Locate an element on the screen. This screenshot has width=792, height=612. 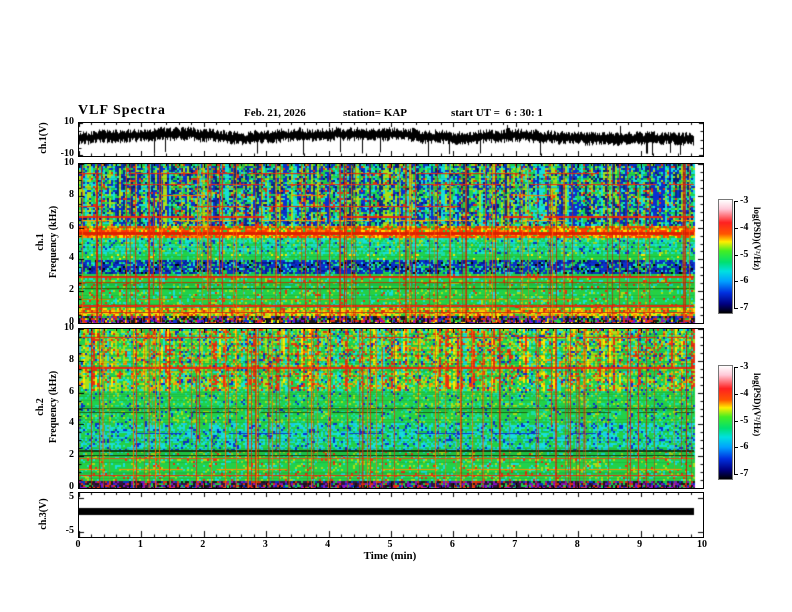
sp2-y-tick-label: 2 is located at coordinates (71, 455).